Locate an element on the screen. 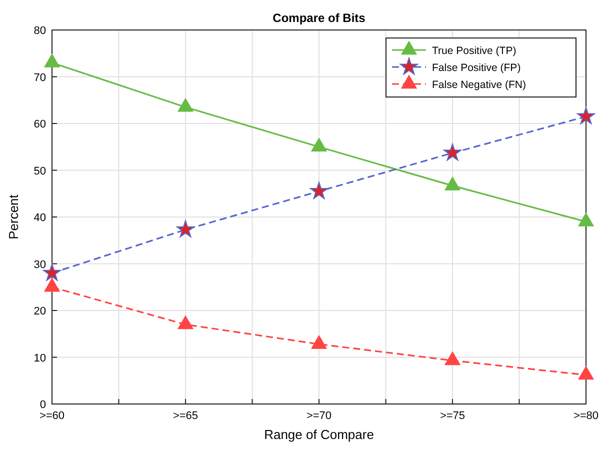 Image resolution: width=605 pixels, height=449 pixels. y-axis-title: Percent is located at coordinates (13, 217).